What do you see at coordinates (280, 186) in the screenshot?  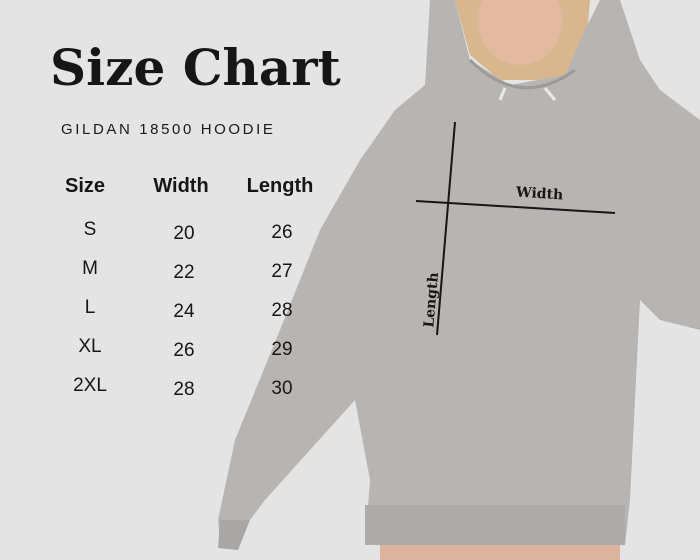 I see `header-length: Length` at bounding box center [280, 186].